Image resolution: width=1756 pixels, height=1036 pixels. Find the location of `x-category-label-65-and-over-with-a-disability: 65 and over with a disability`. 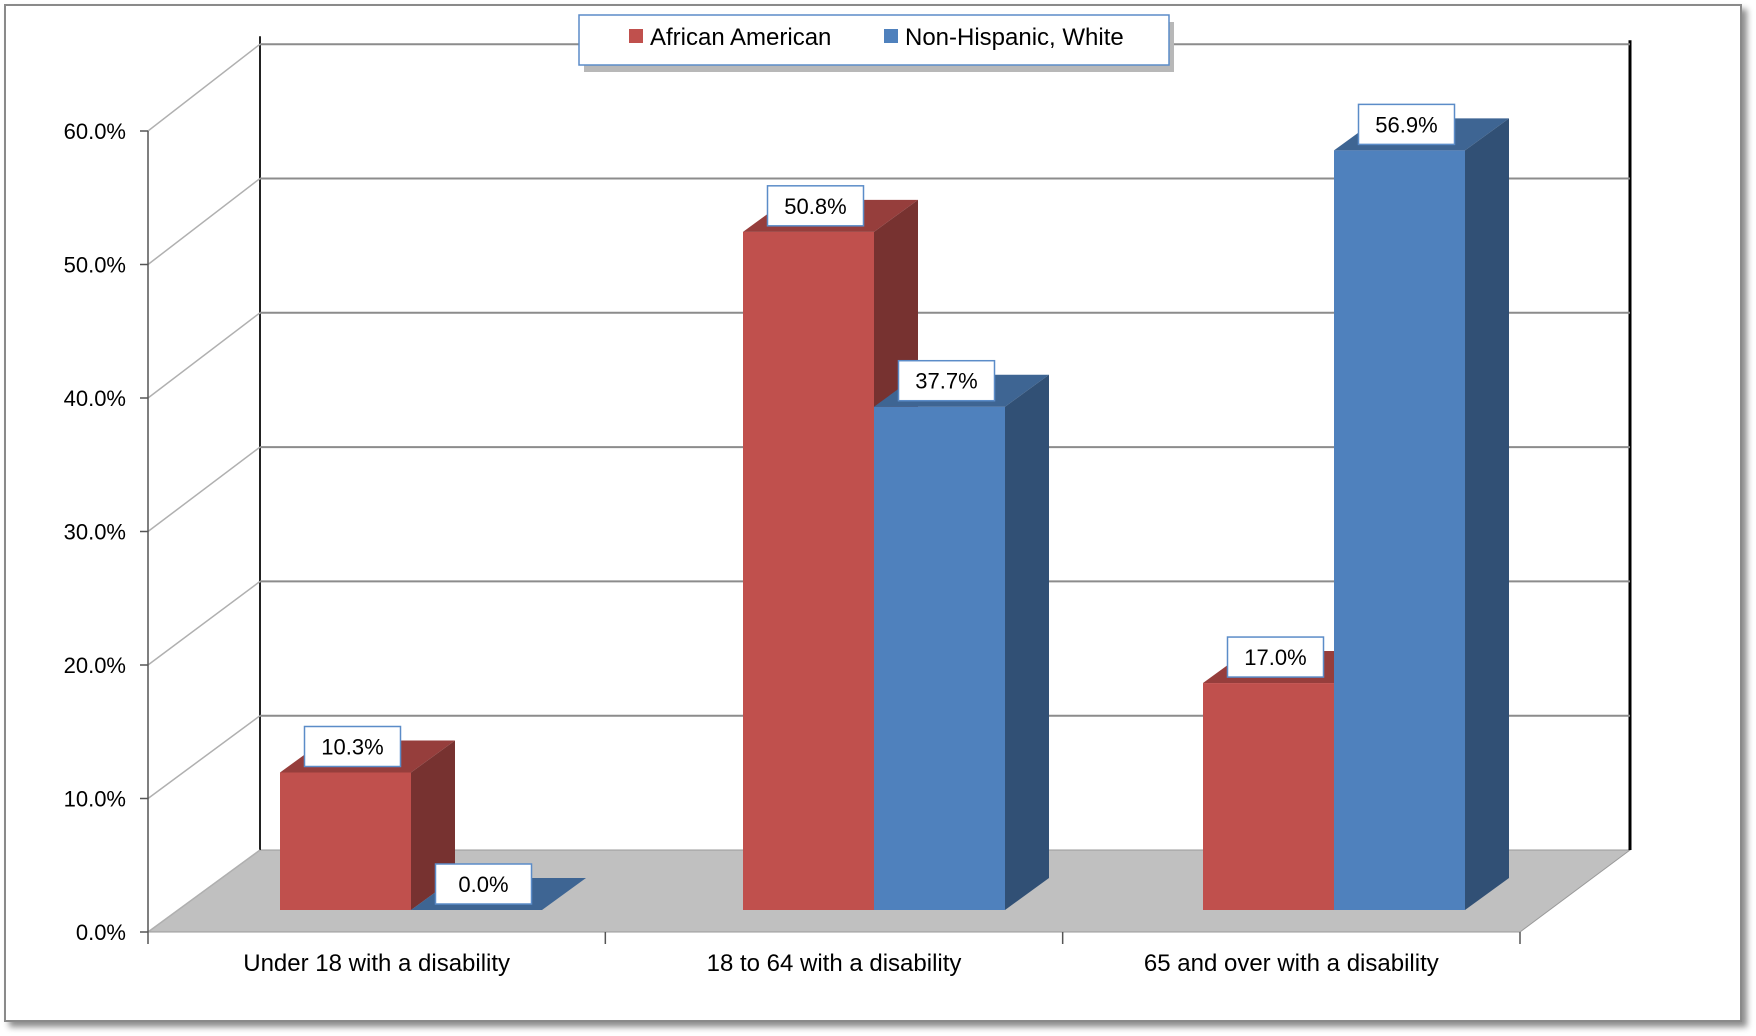

x-category-label-65-and-over-with-a-disability: 65 and over with a disability is located at coordinates (1291, 963).